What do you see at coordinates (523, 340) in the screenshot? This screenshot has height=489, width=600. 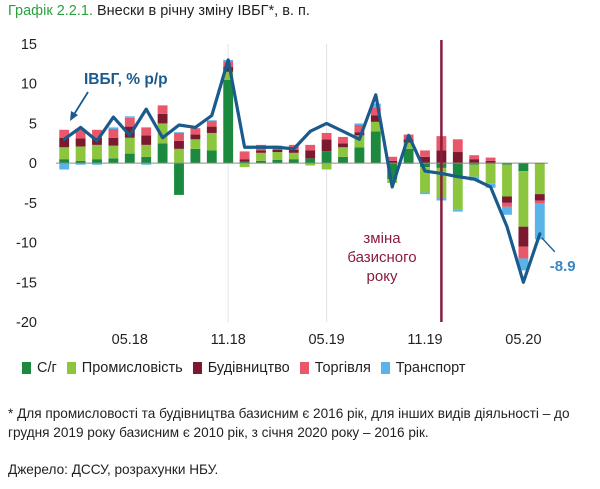 I see `x-tick-label: 05.20` at bounding box center [523, 340].